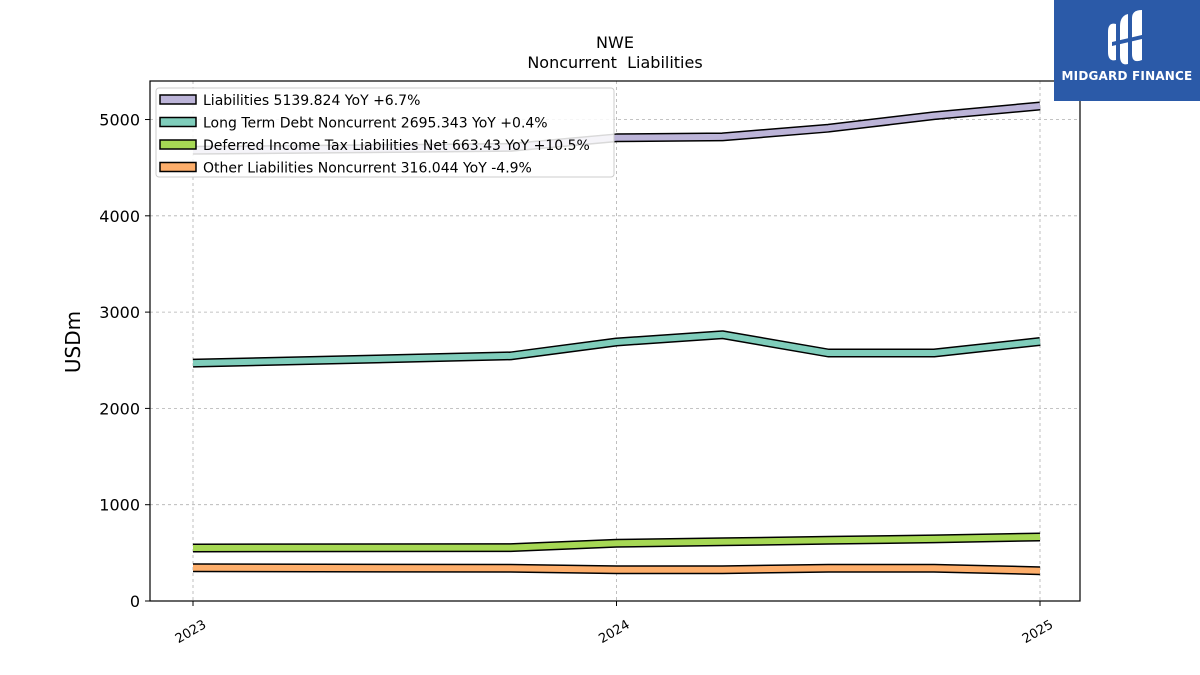 This screenshot has height=675, width=1200. I want to click on y-tick-label: 3000, so click(119, 312).